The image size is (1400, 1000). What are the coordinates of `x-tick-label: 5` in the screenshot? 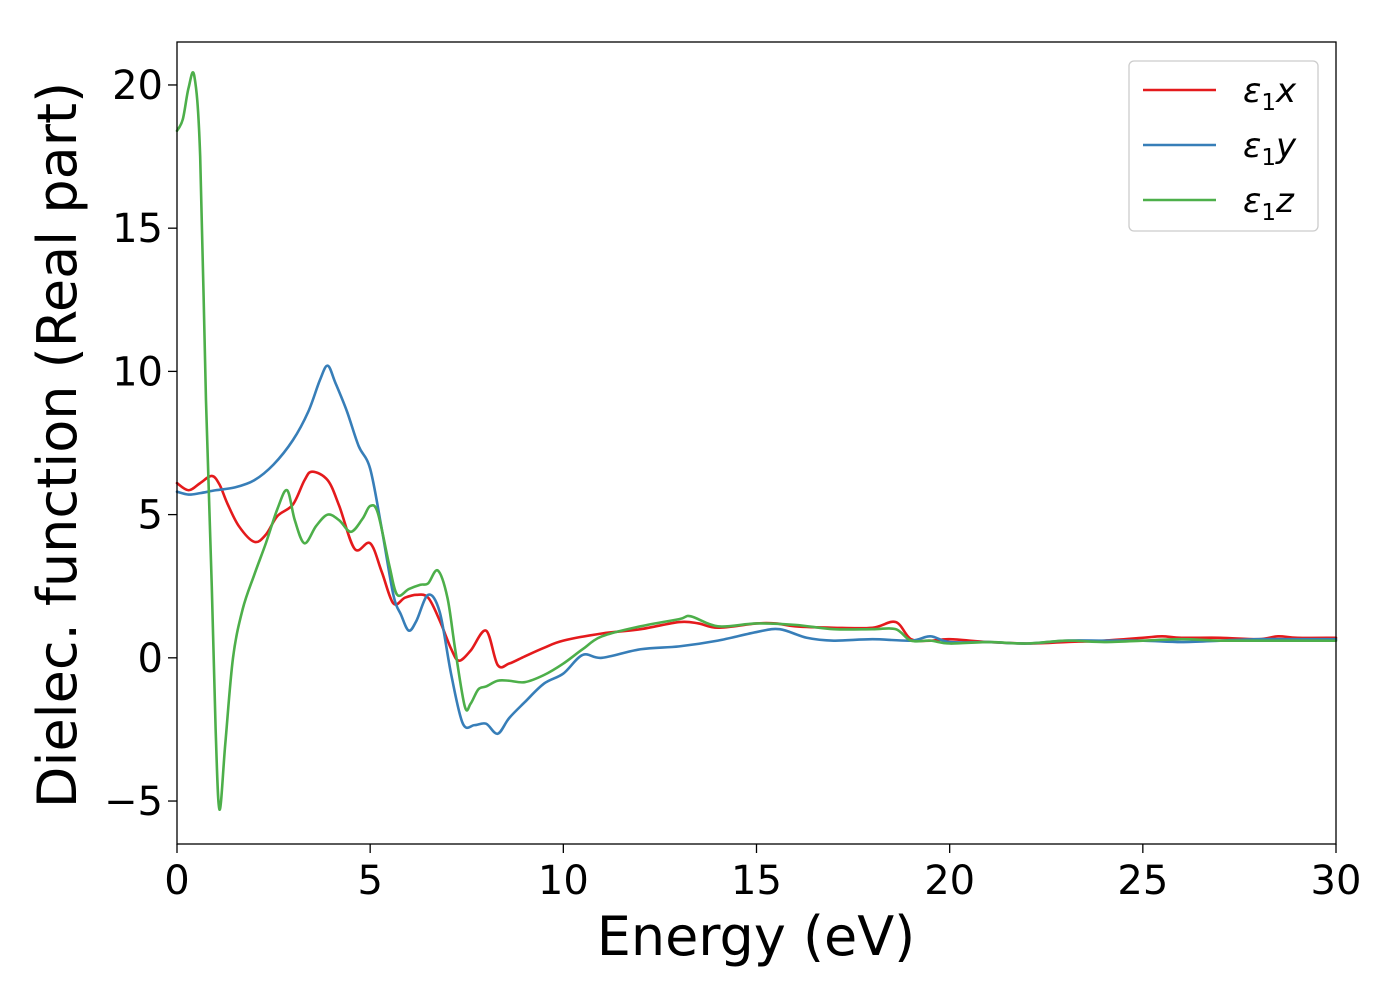 It's located at (369, 881).